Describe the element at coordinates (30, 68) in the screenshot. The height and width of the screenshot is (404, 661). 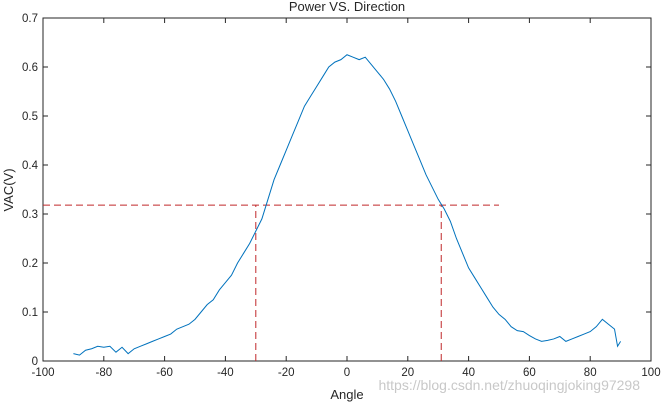
I see `y-tick-label: 0.6` at that location.